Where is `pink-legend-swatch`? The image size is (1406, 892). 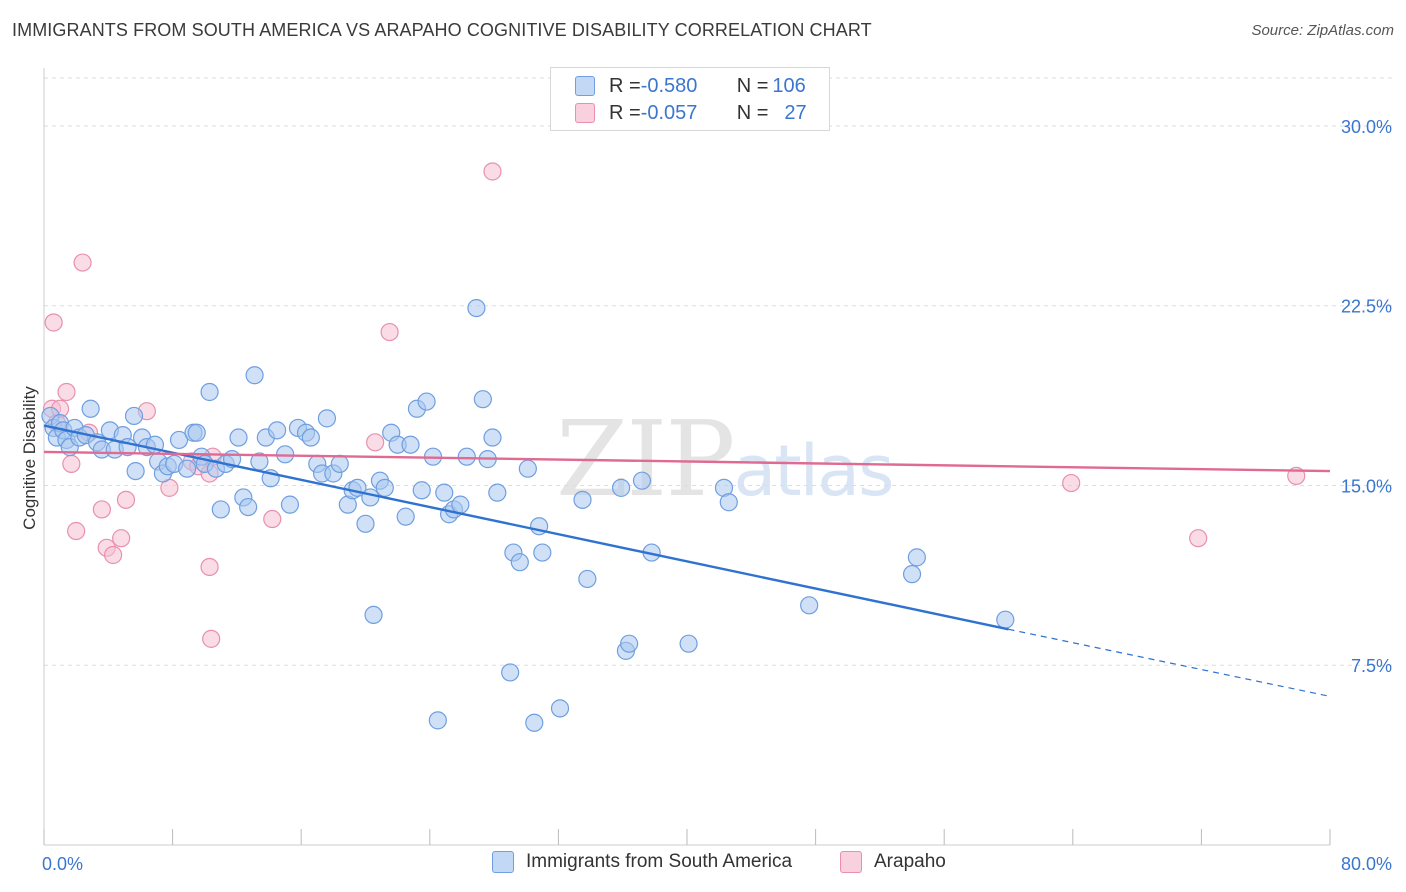
pink-legend-swatch is located at coordinates (851, 862).